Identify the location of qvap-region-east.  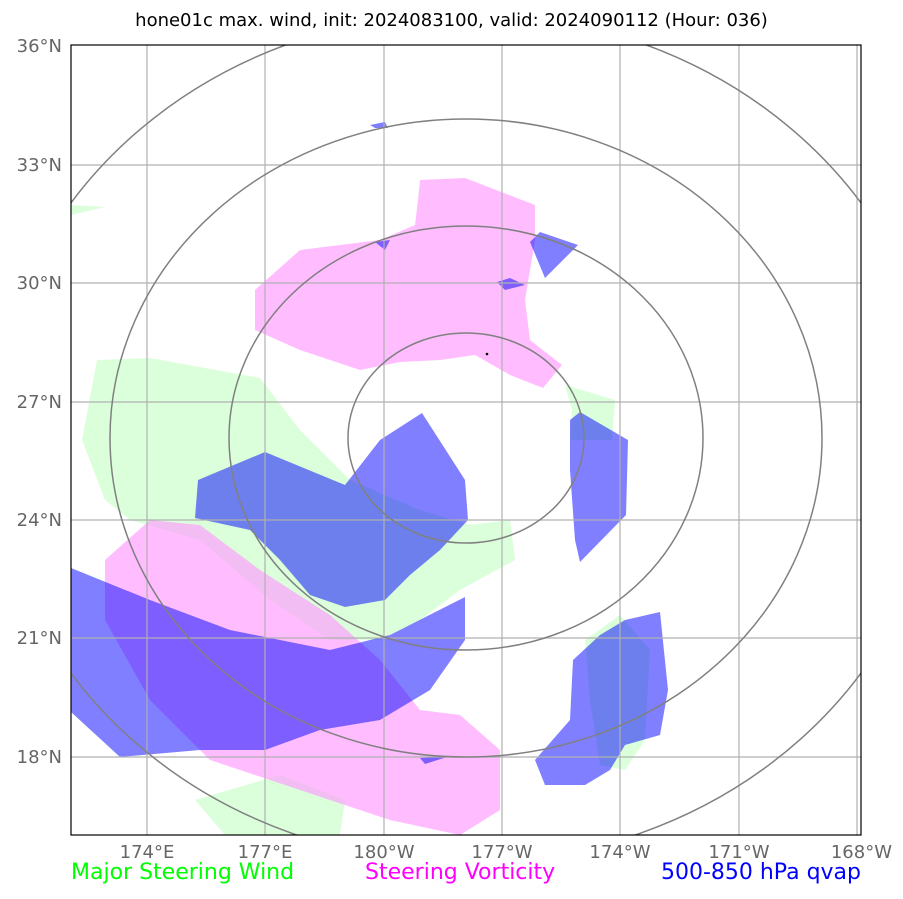
(599, 487).